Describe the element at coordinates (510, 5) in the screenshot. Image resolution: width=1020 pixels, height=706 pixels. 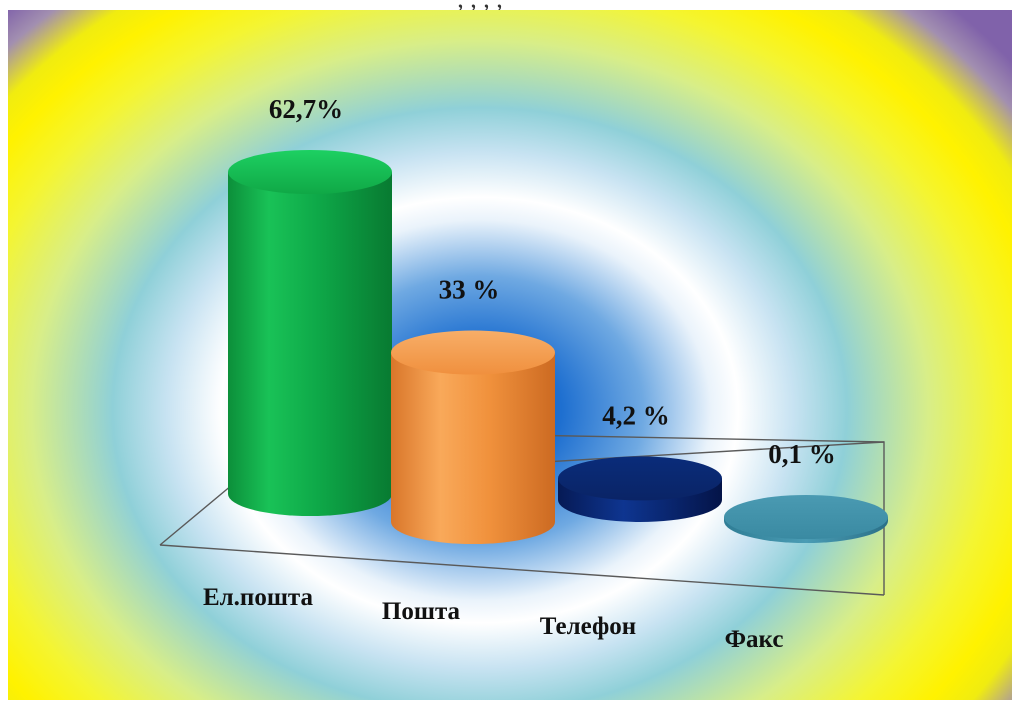
I see `top-text-fragment: , , , ,` at that location.